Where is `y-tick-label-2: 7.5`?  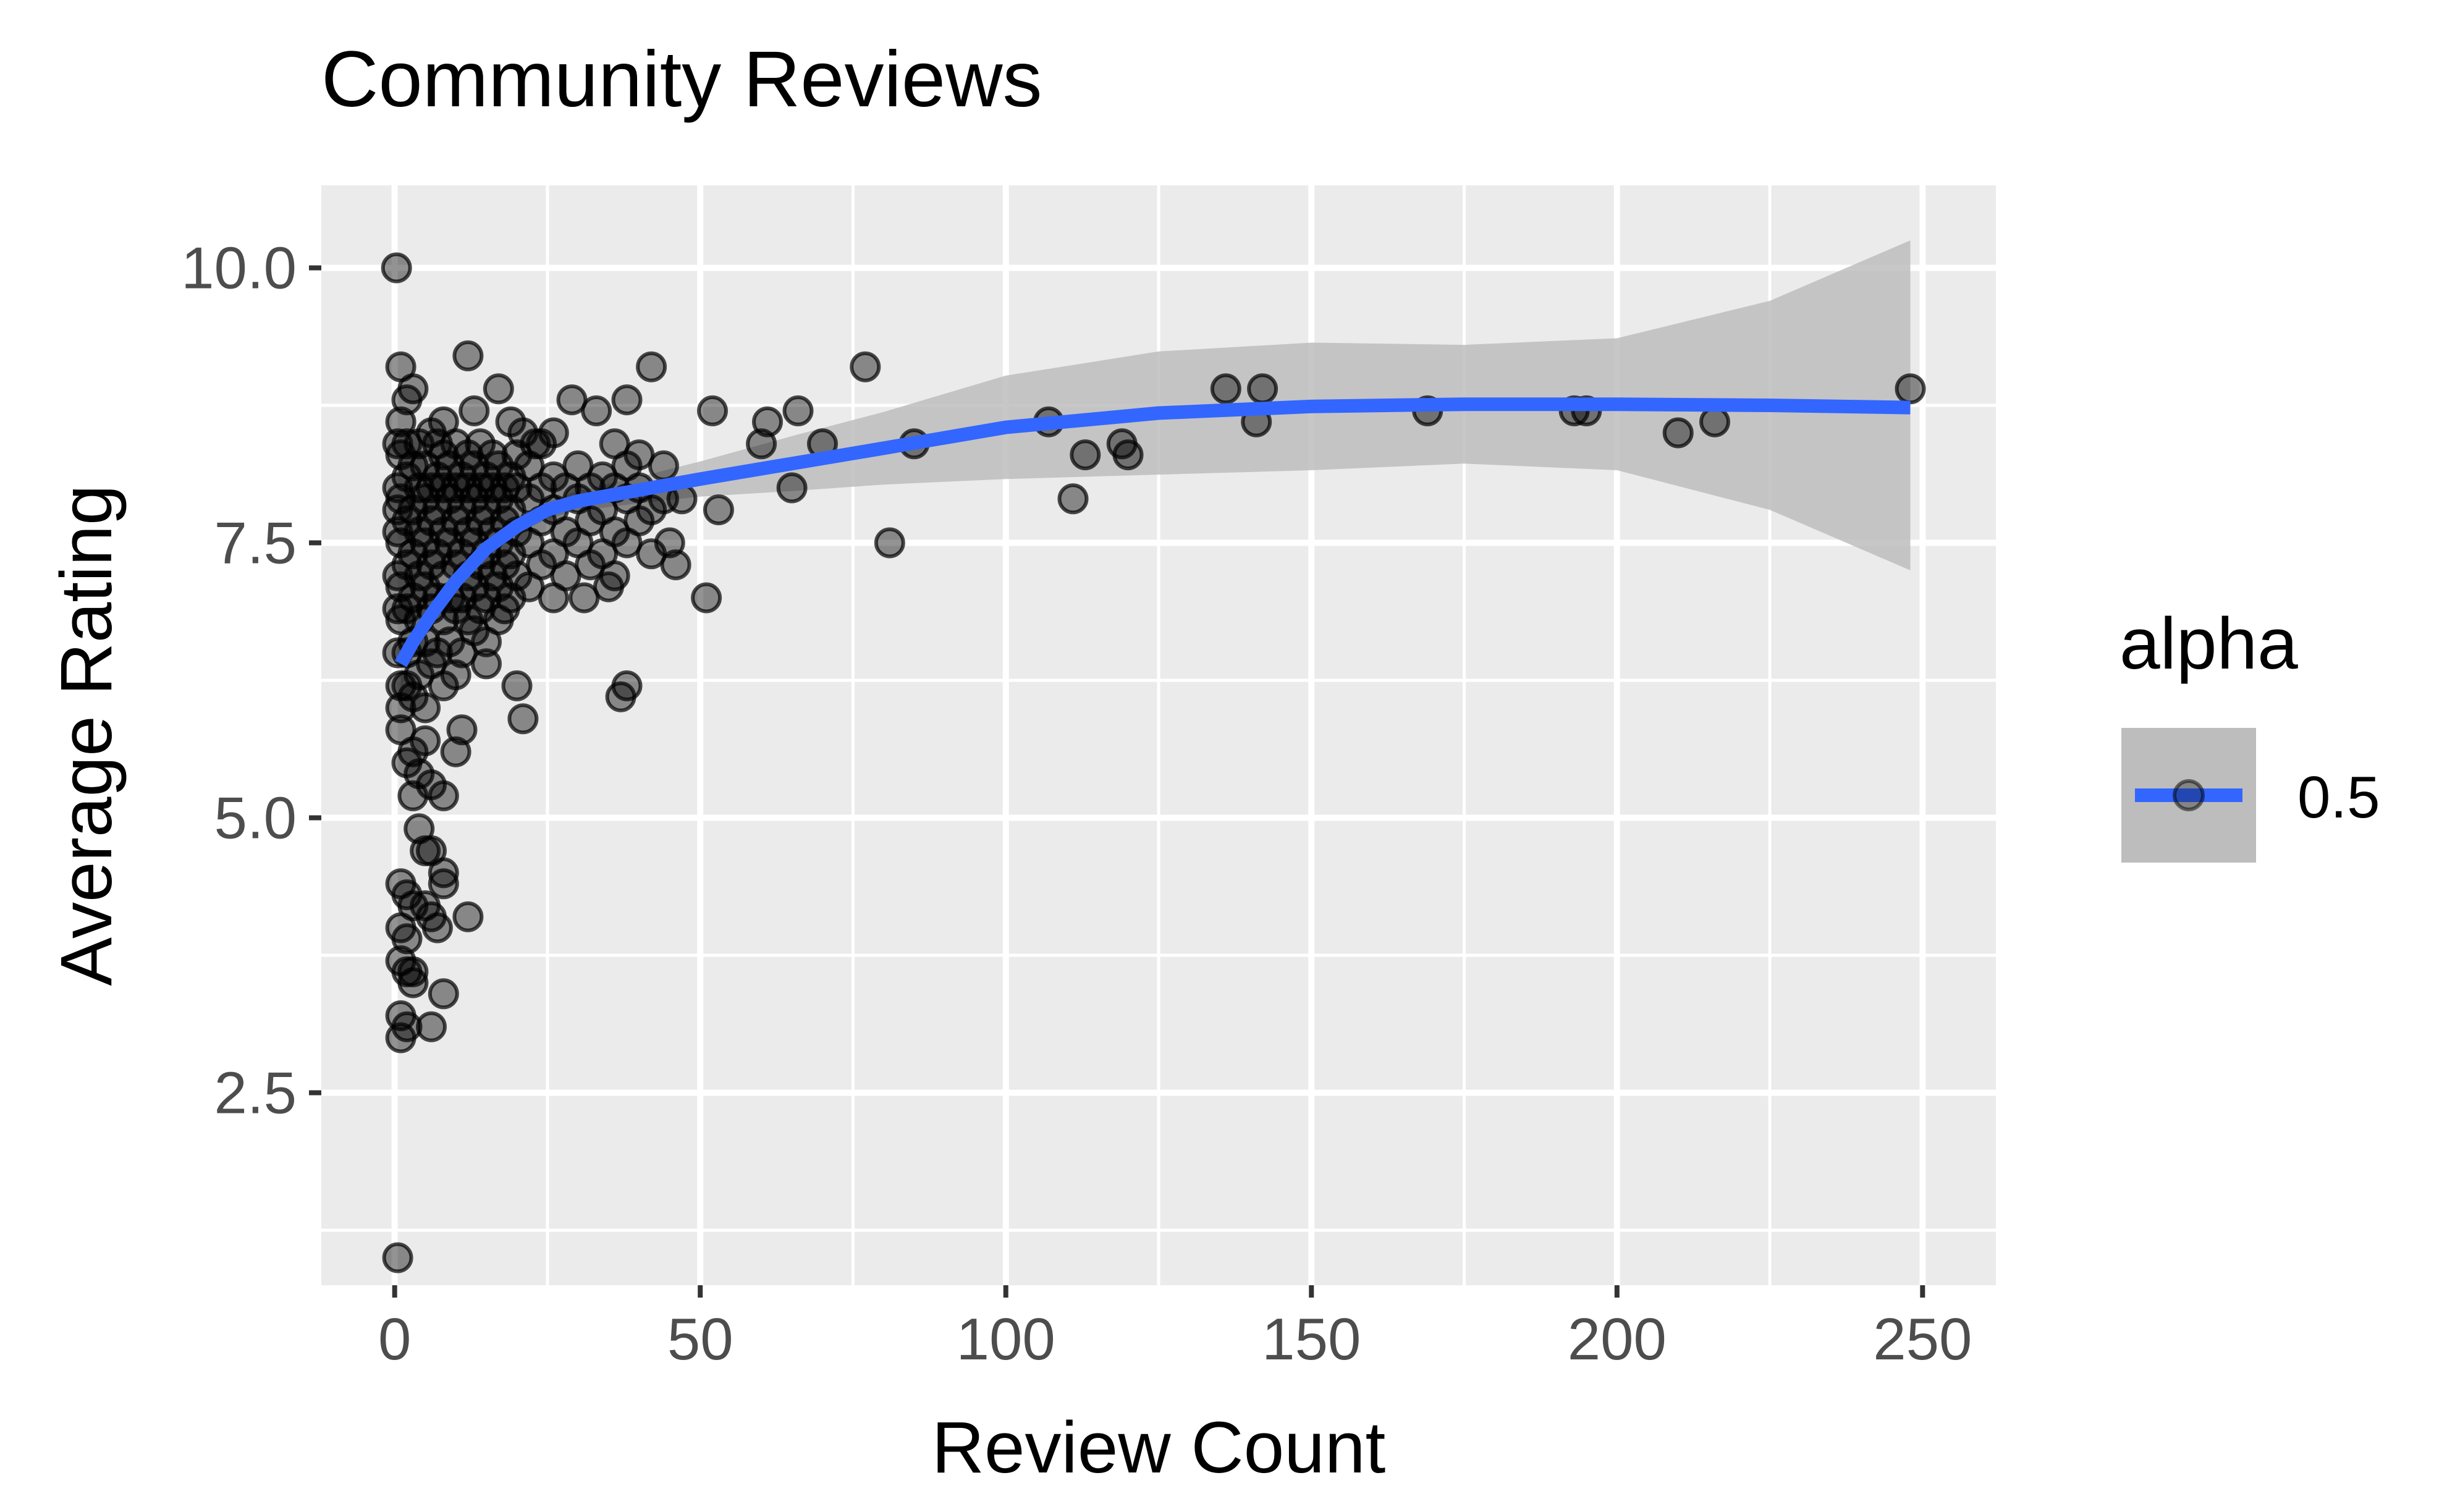 y-tick-label-2: 7.5 is located at coordinates (255, 543).